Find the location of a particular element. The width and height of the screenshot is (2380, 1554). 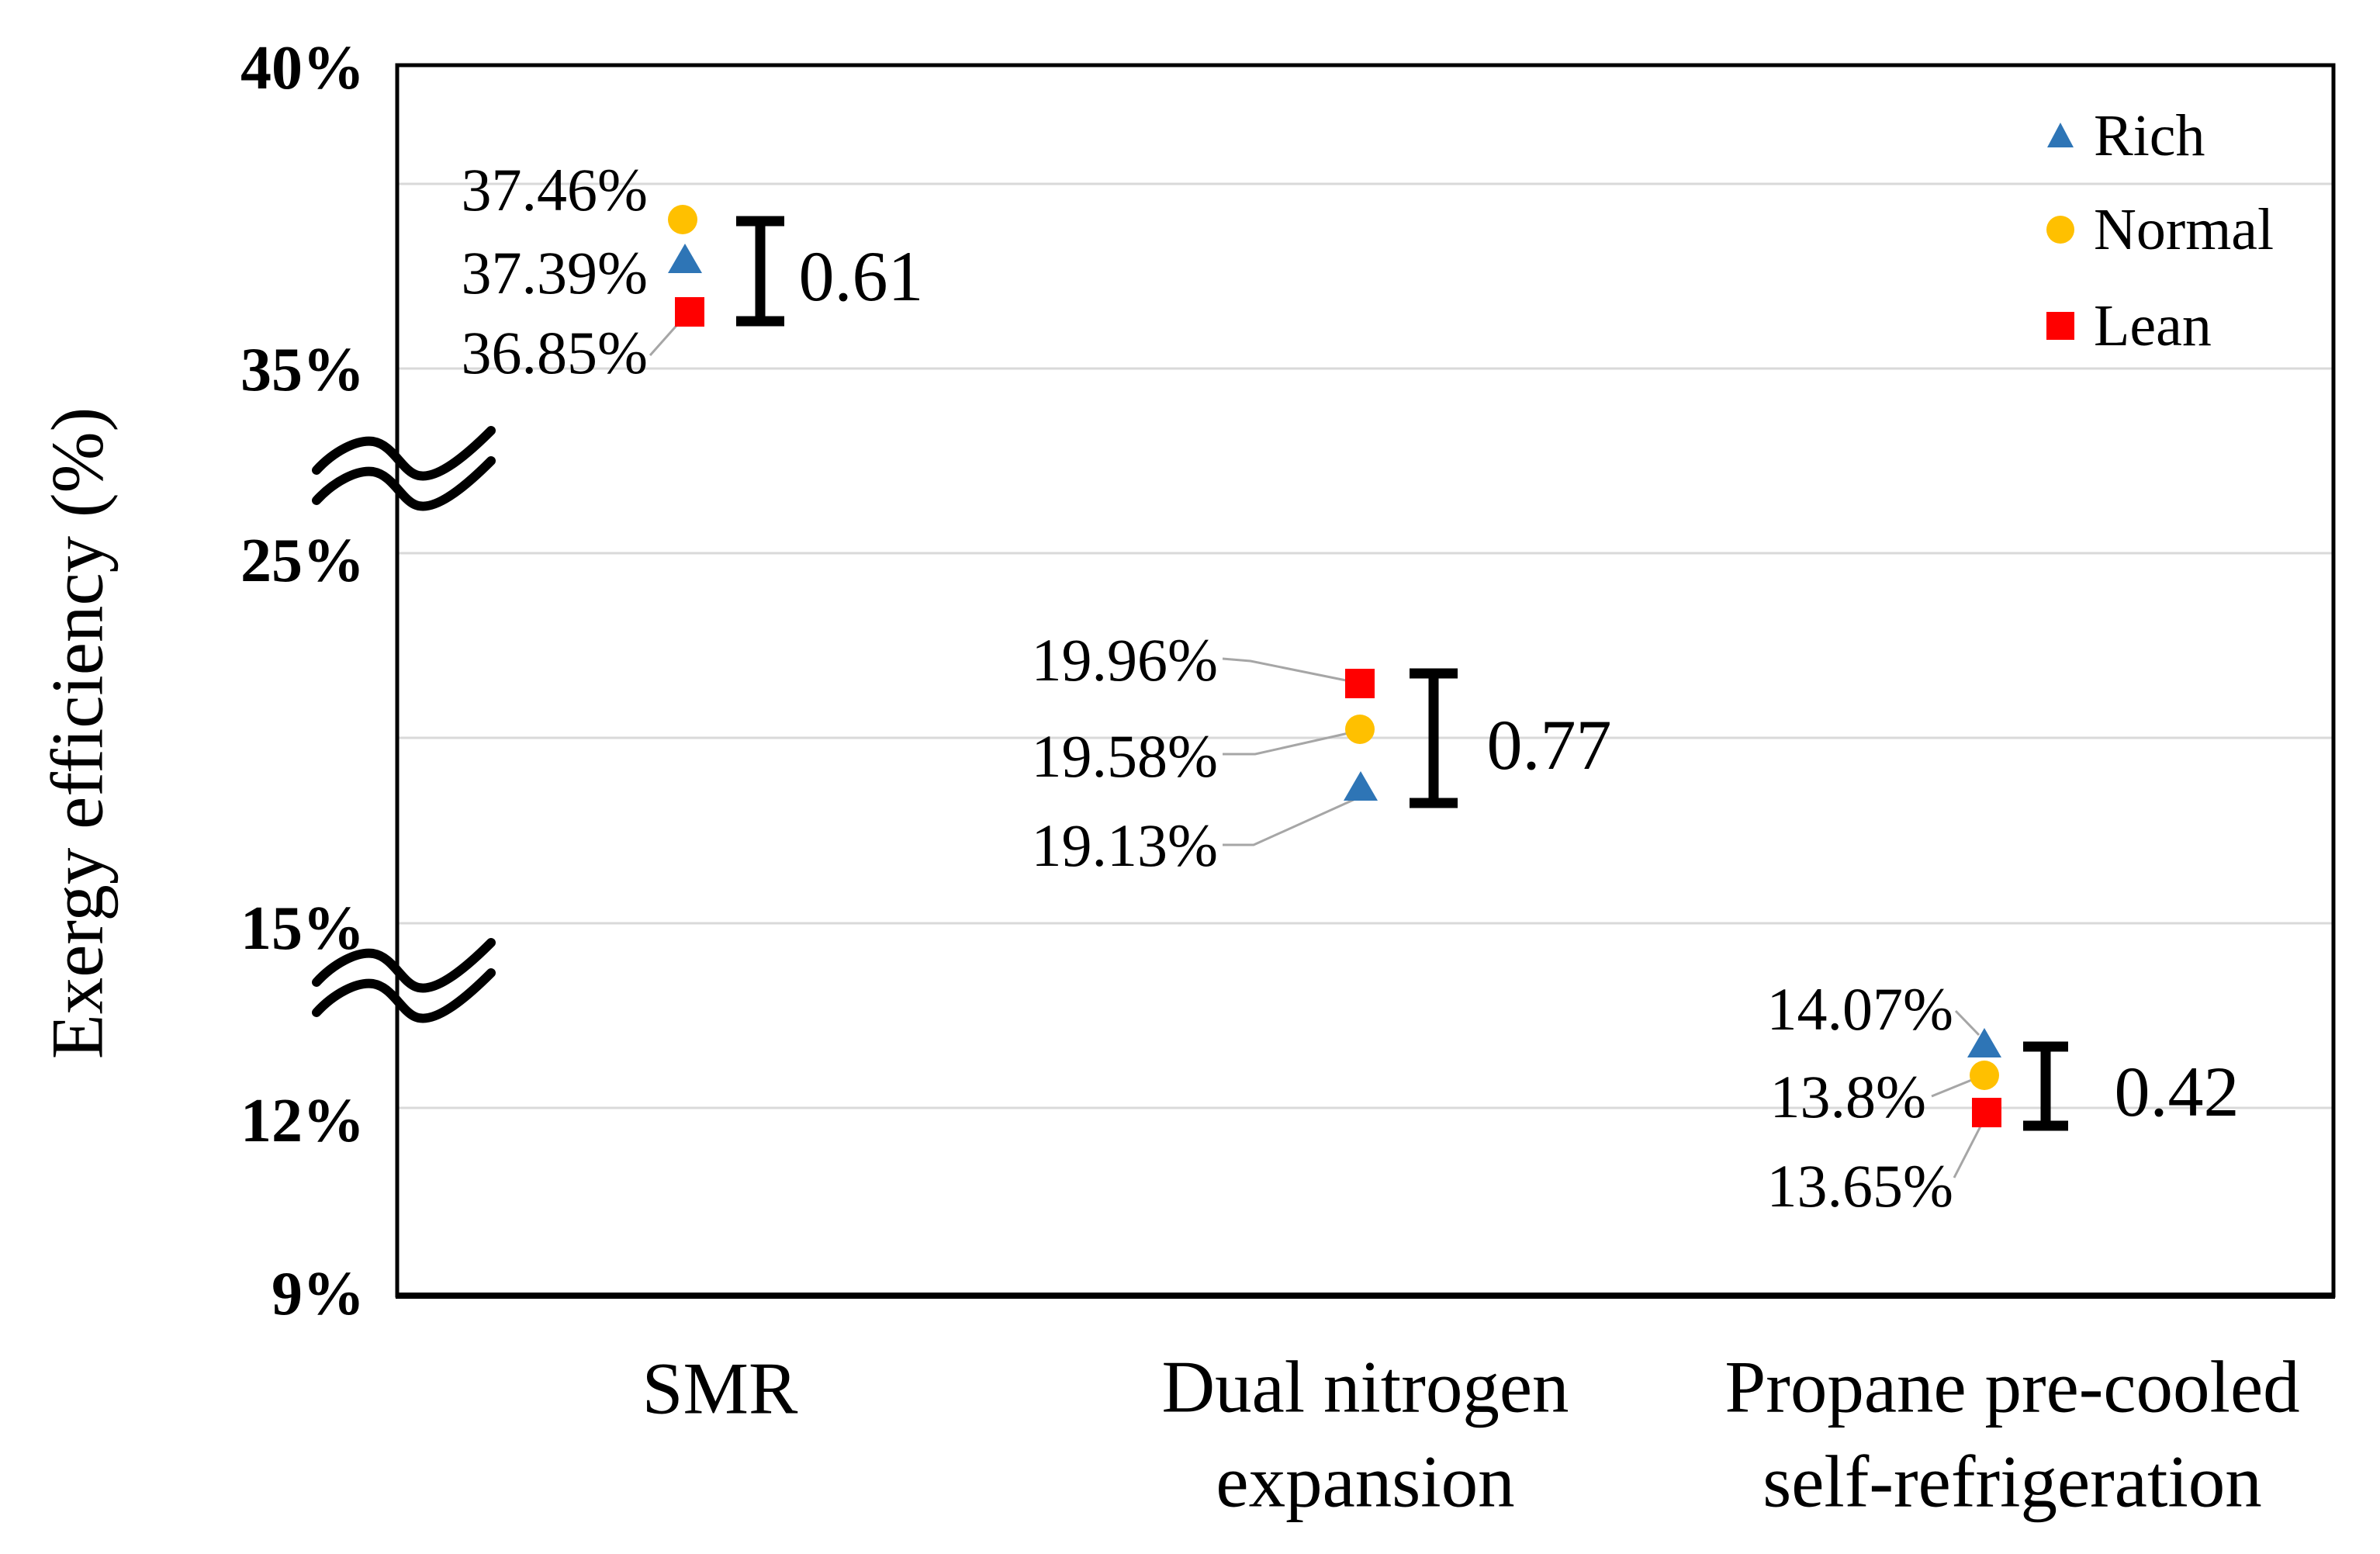

marker-rich-dual is located at coordinates (1361, 786).